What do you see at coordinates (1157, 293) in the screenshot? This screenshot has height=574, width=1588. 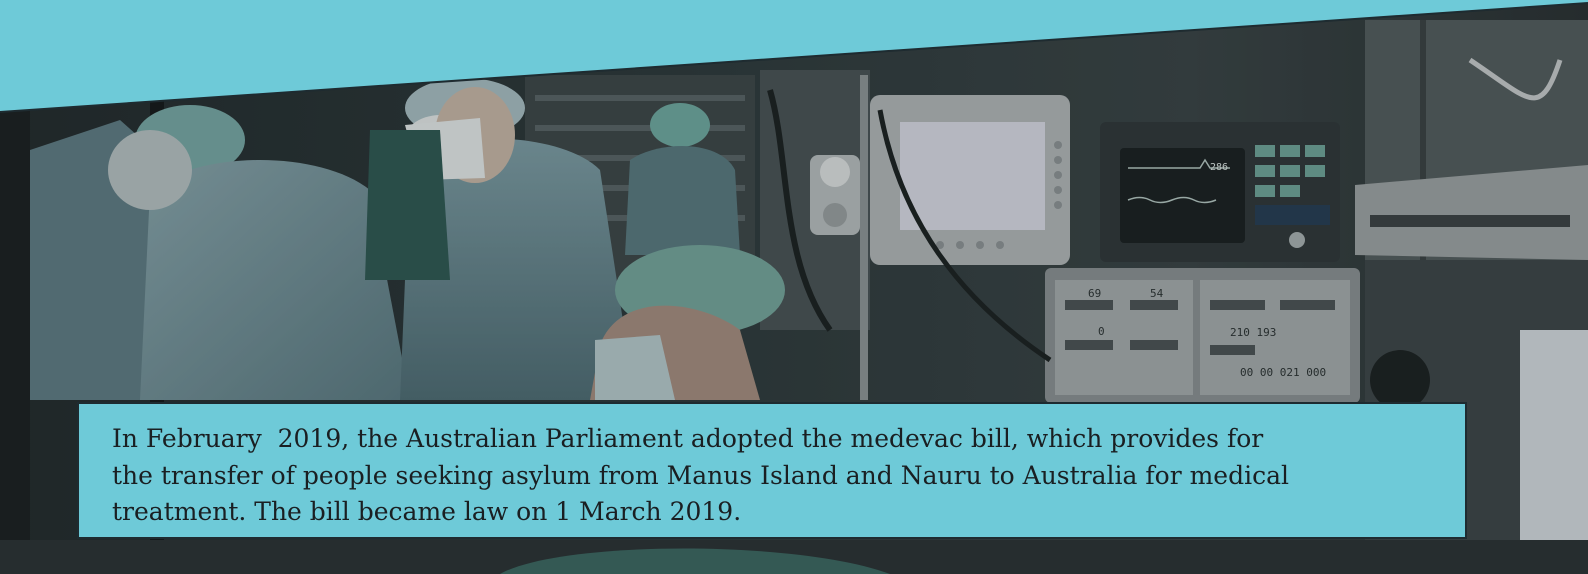 I see `readout-54: 54` at bounding box center [1157, 293].